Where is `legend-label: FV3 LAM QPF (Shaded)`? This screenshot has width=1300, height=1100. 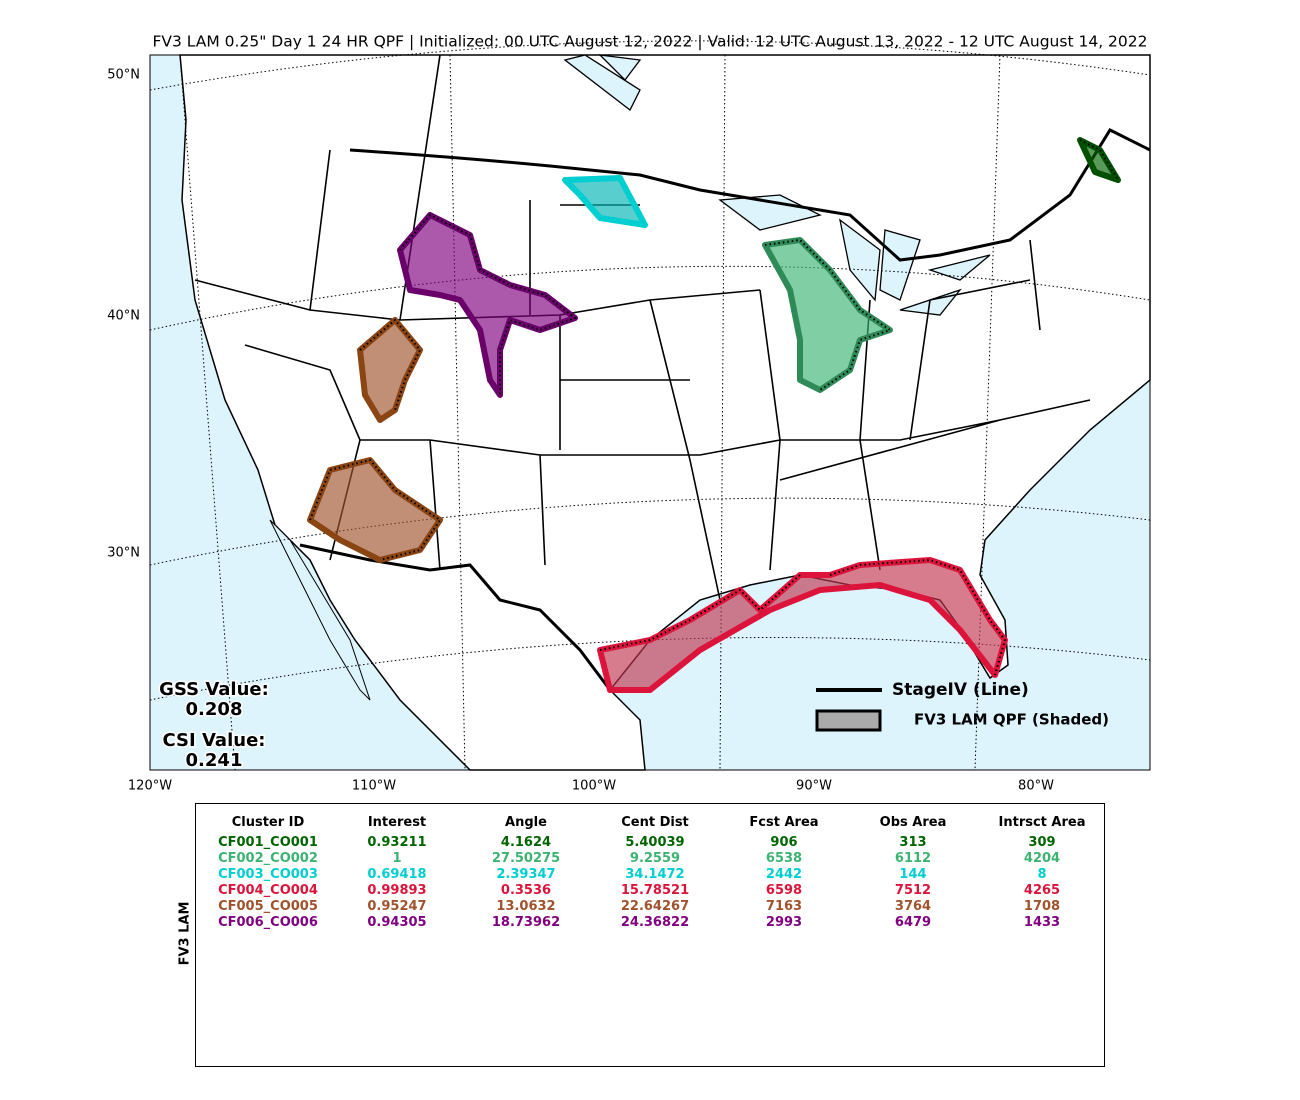 legend-label: FV3 LAM QPF (Shaded) is located at coordinates (1011, 720).